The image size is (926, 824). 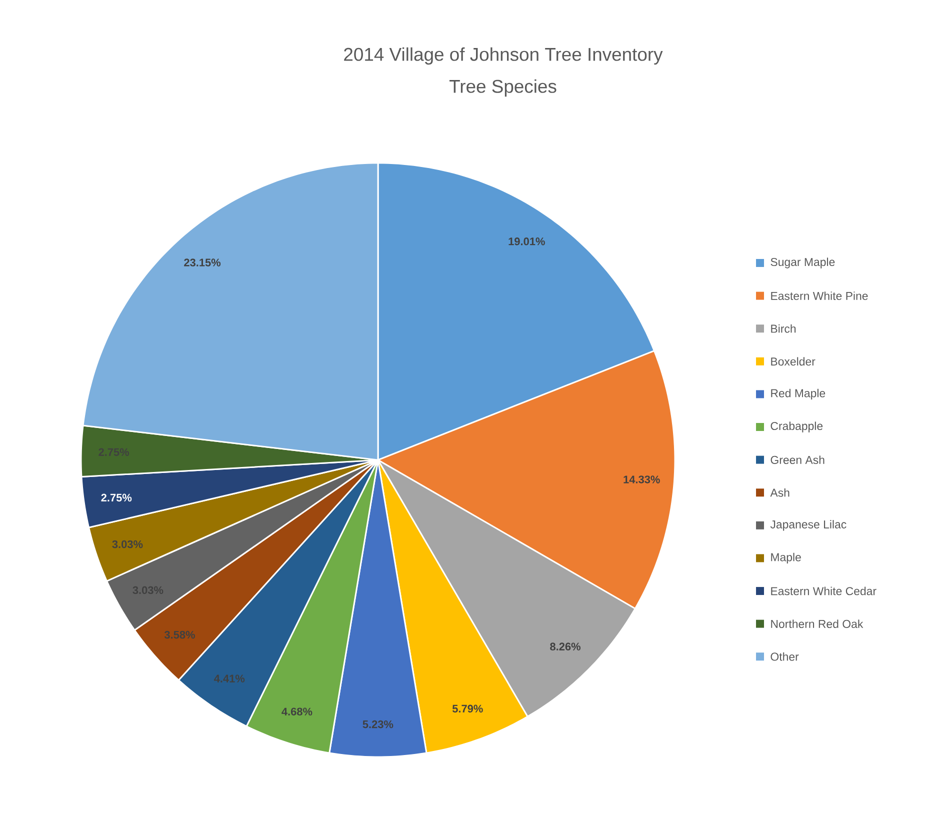 What do you see at coordinates (229, 678) in the screenshot?
I see `data-label: 4.41%` at bounding box center [229, 678].